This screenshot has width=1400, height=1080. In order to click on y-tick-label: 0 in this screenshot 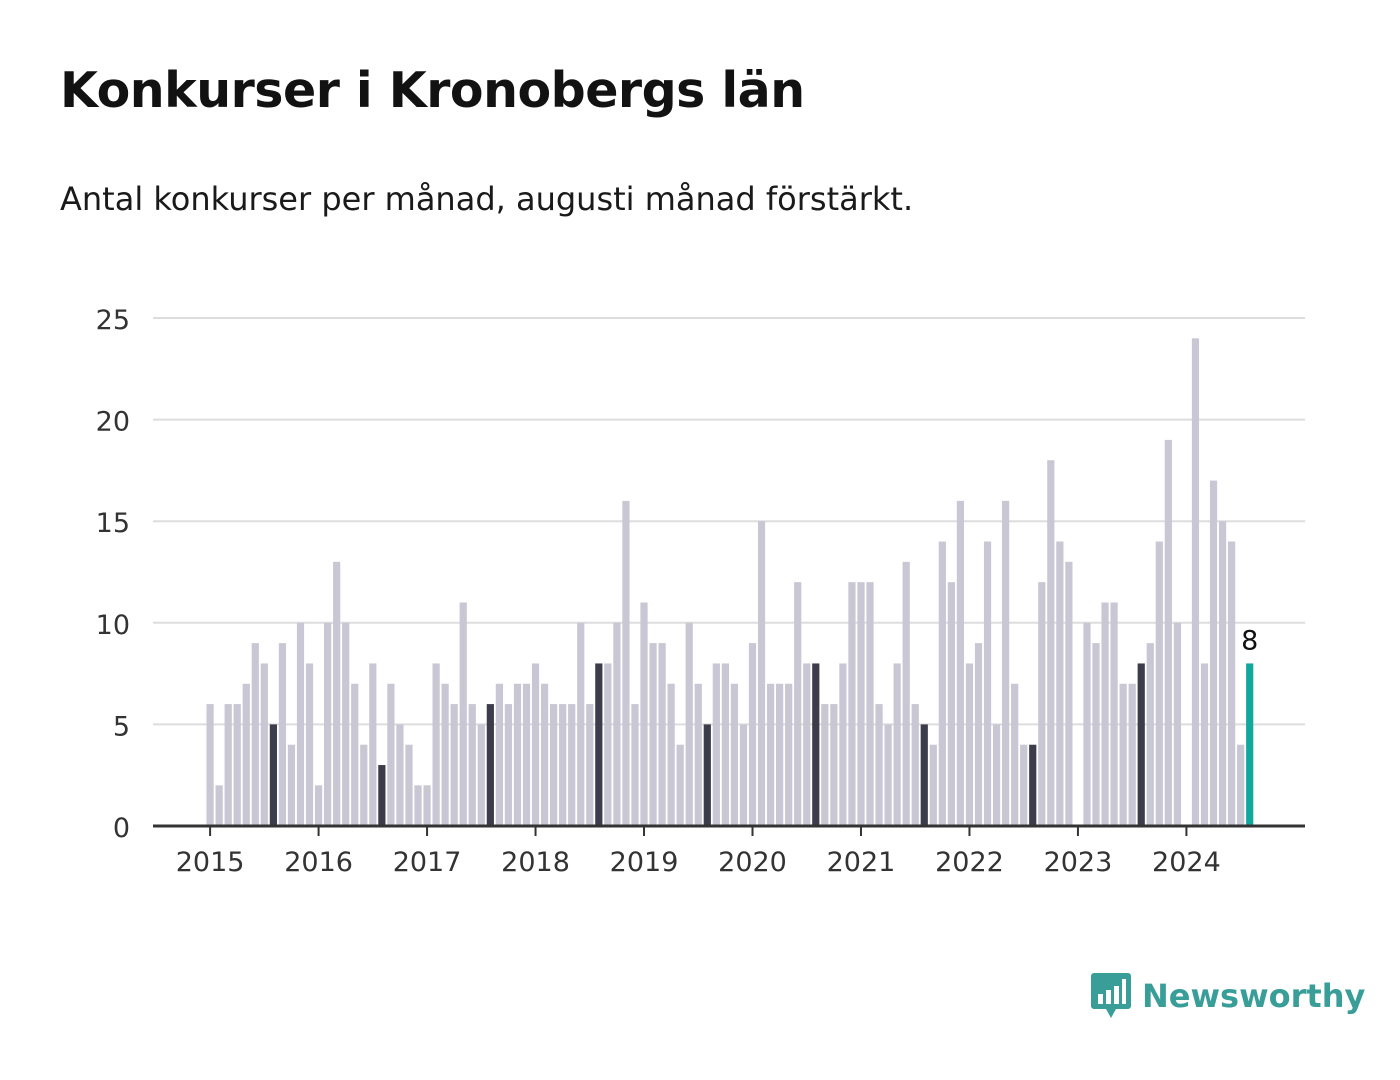, I will do `click(121, 828)`.